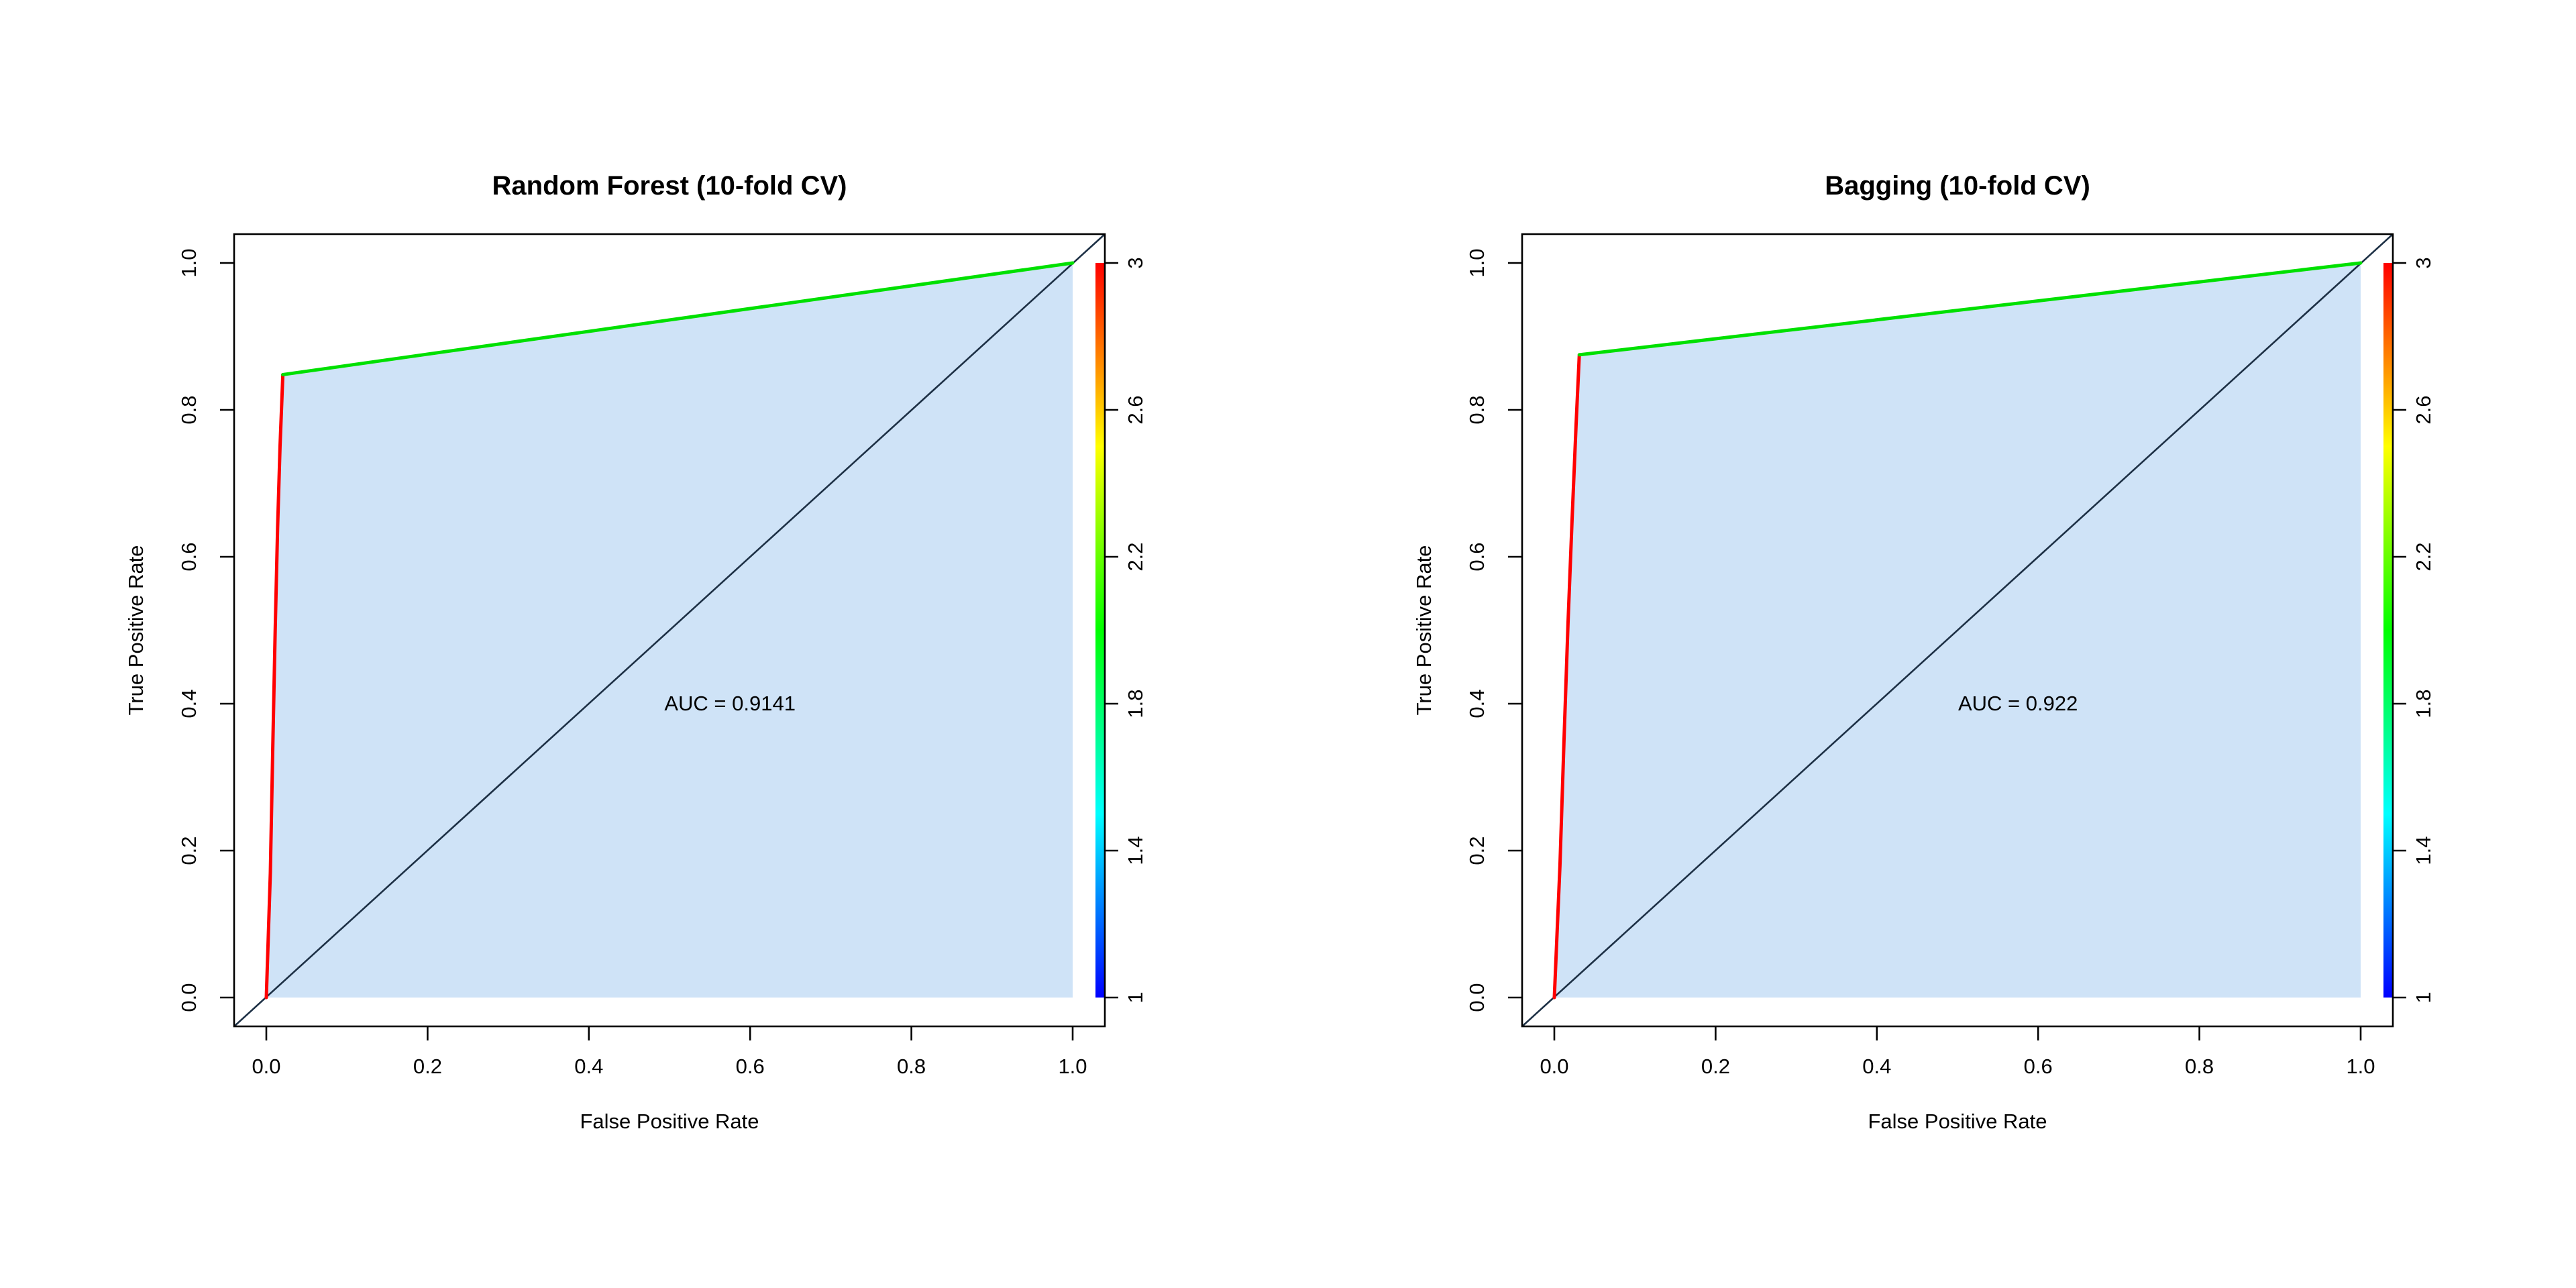 The image size is (2576, 1288). Describe the element at coordinates (1957, 186) in the screenshot. I see `plot-title: Bagging (10-fold CV)` at that location.